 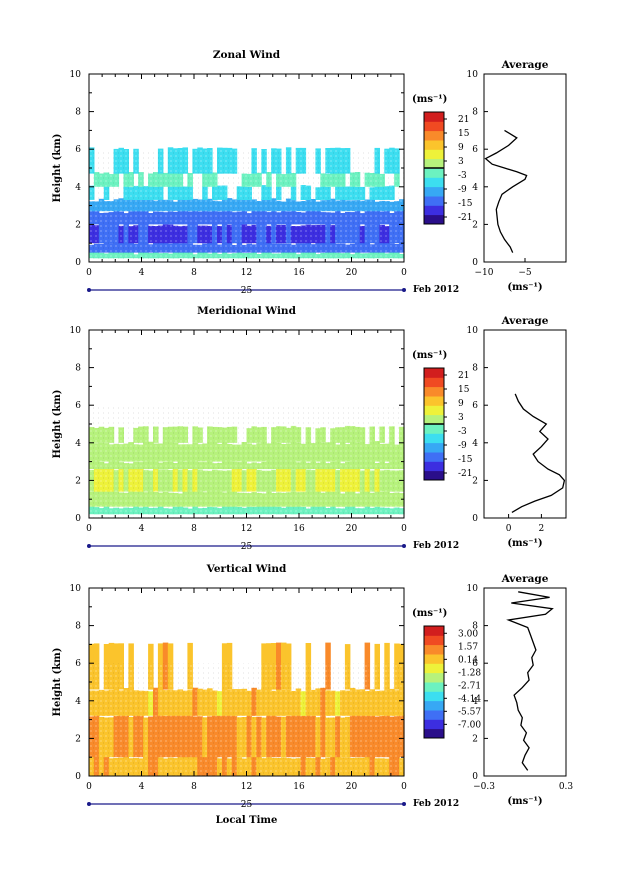 What do you see at coordinates (469, 686) in the screenshot?
I see `colorbar-tick-label: -2.71` at bounding box center [469, 686].